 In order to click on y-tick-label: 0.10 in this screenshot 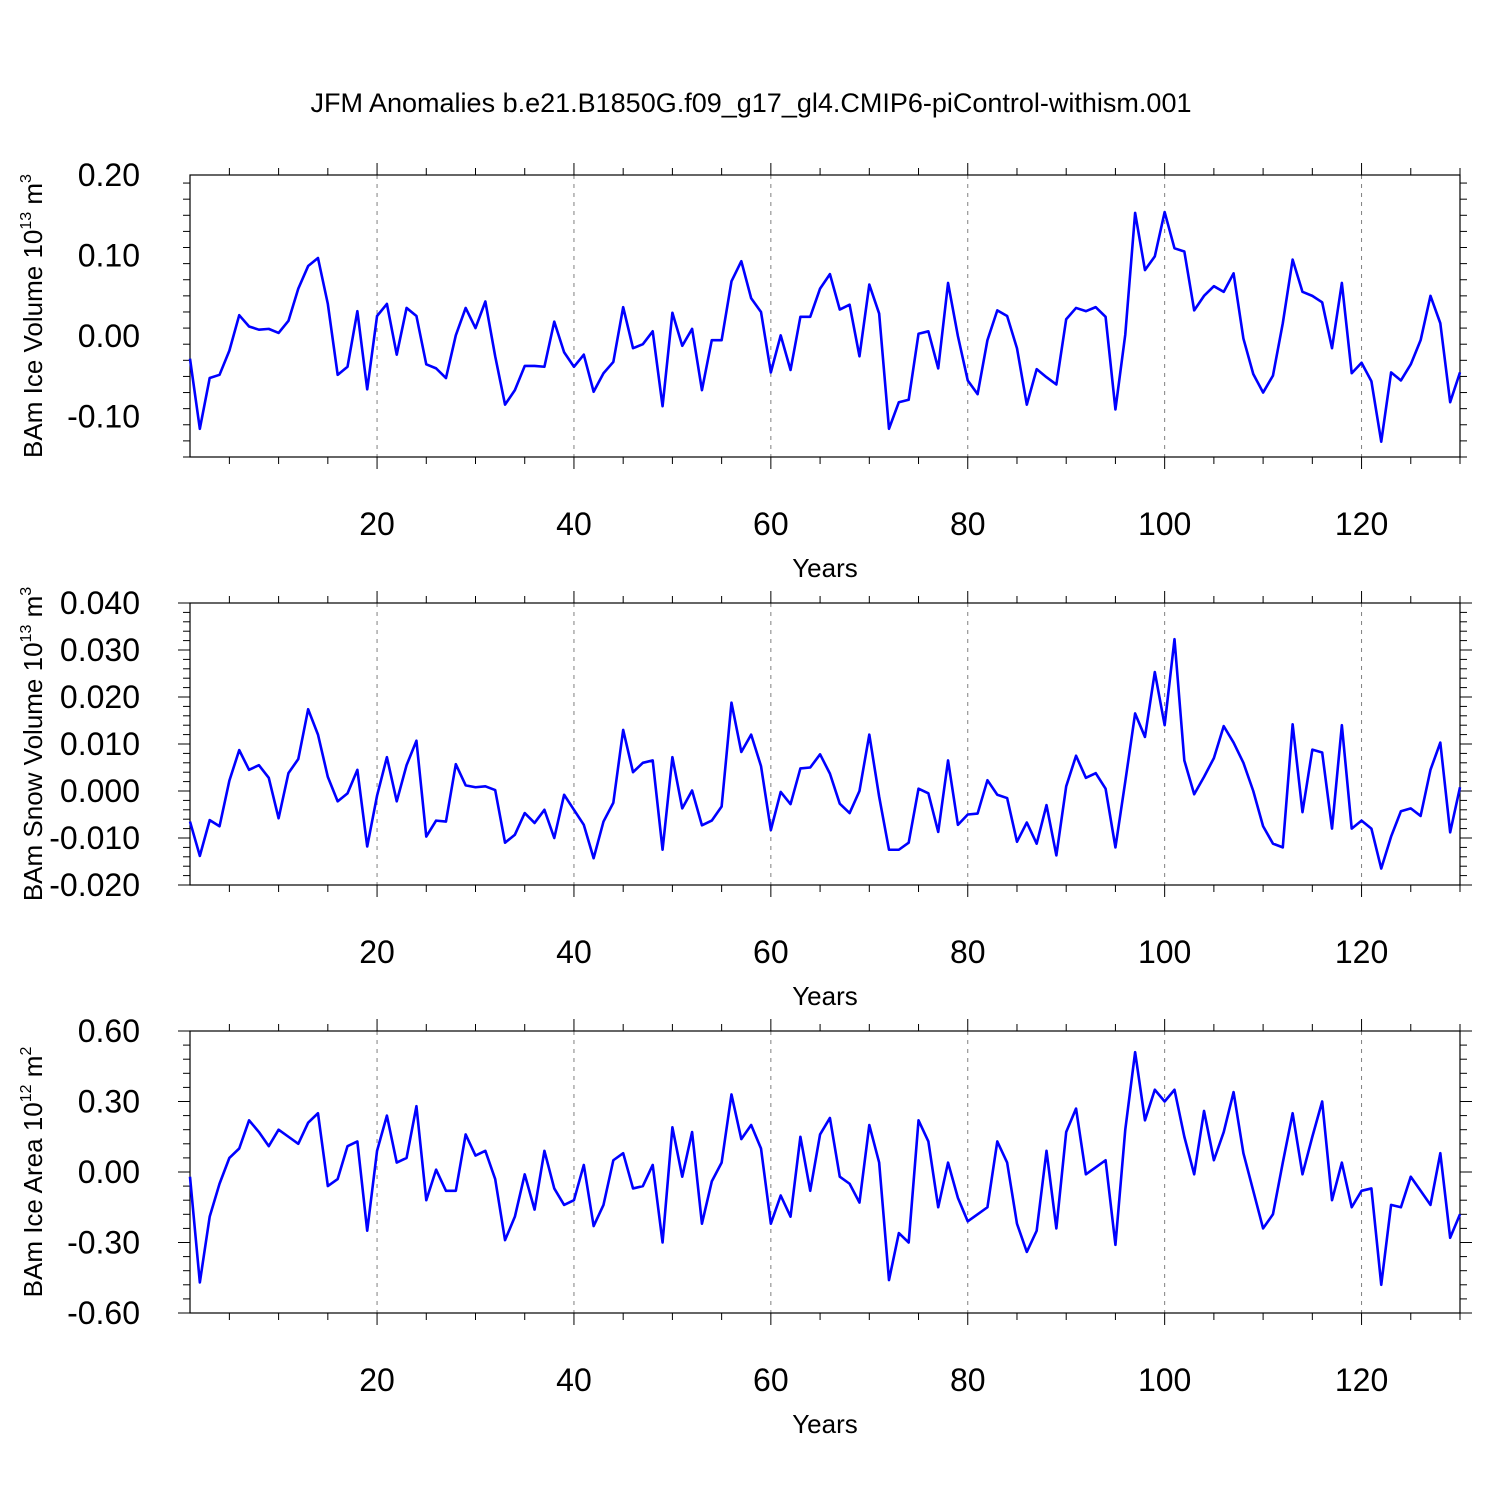, I will do `click(109, 256)`.